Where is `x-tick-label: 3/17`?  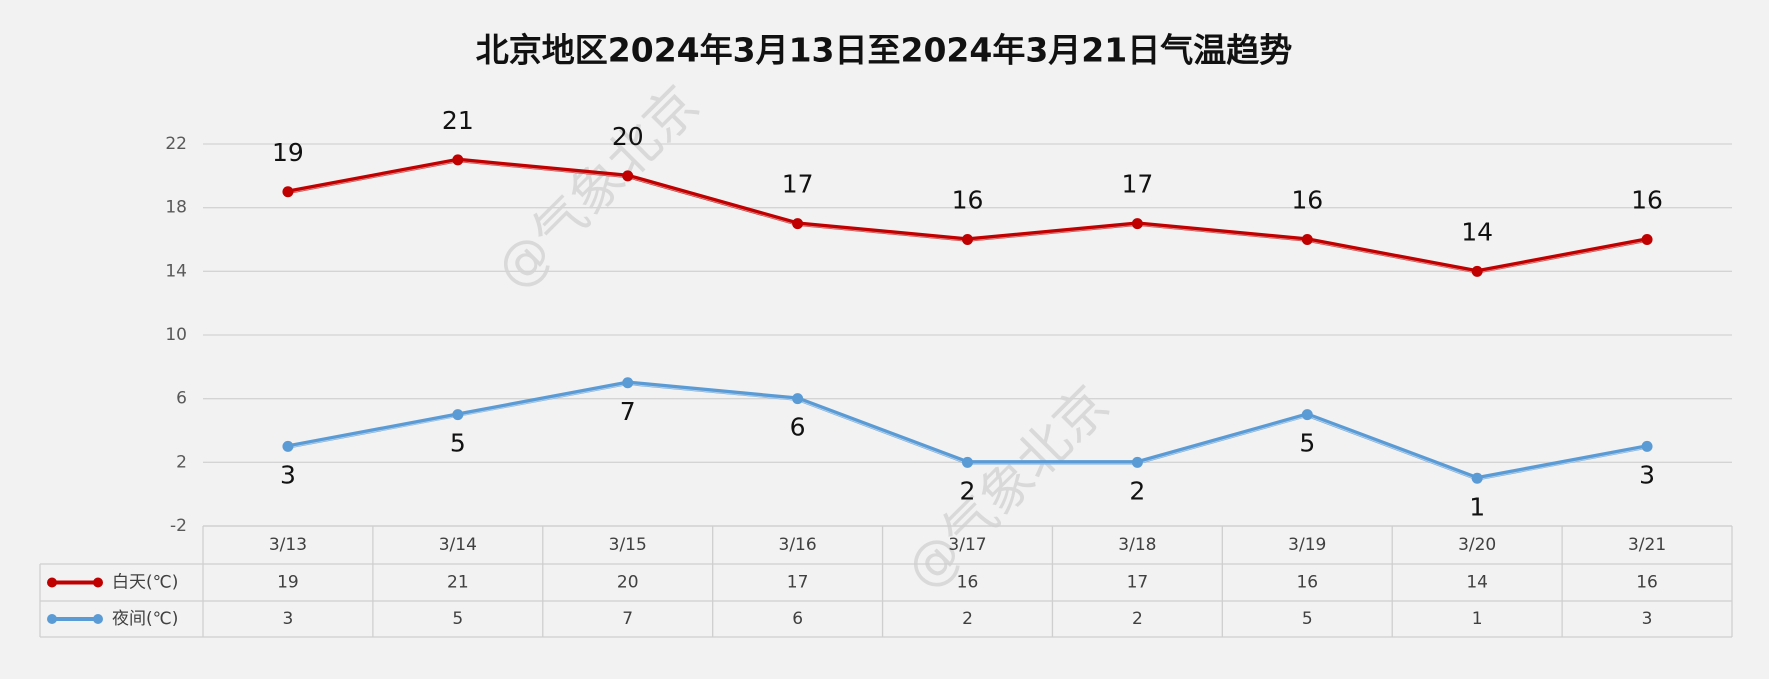
x-tick-label: 3/17 is located at coordinates (967, 545).